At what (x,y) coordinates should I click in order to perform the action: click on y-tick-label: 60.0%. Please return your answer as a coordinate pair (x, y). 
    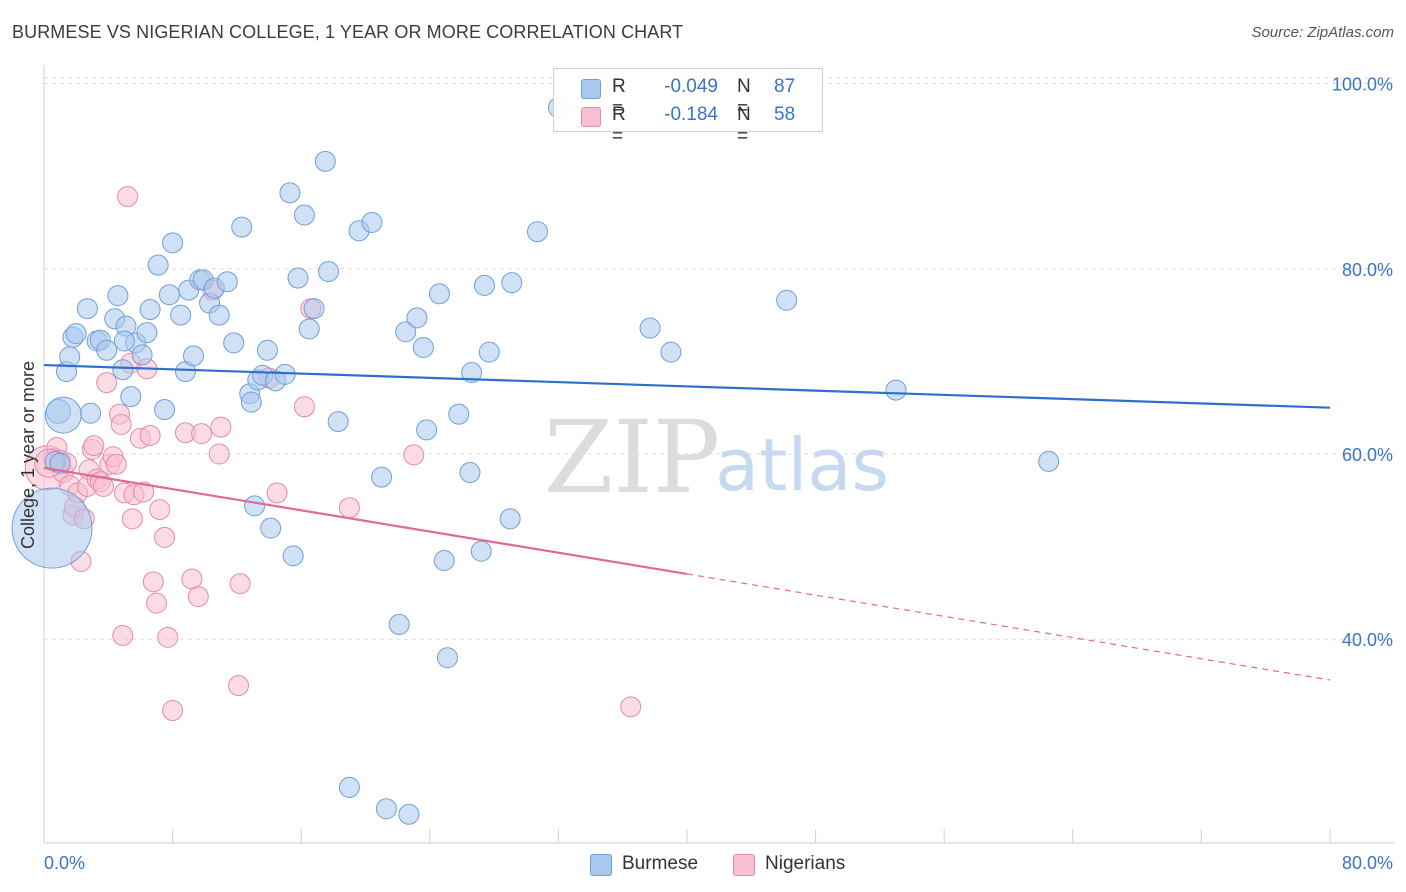
    Looking at the image, I should click on (1367, 455).